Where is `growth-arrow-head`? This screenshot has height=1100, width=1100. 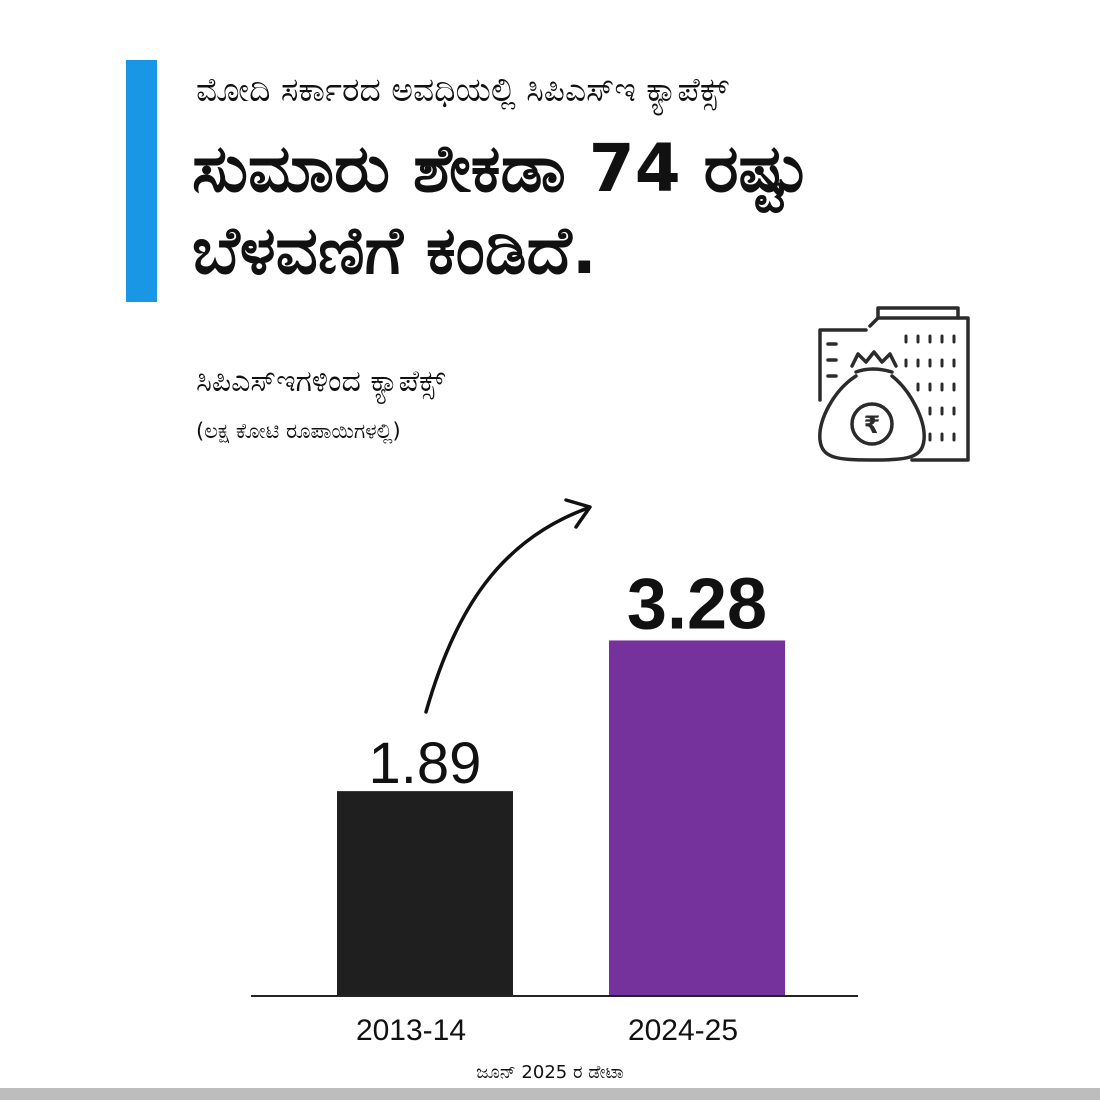
growth-arrow-head is located at coordinates (578, 513).